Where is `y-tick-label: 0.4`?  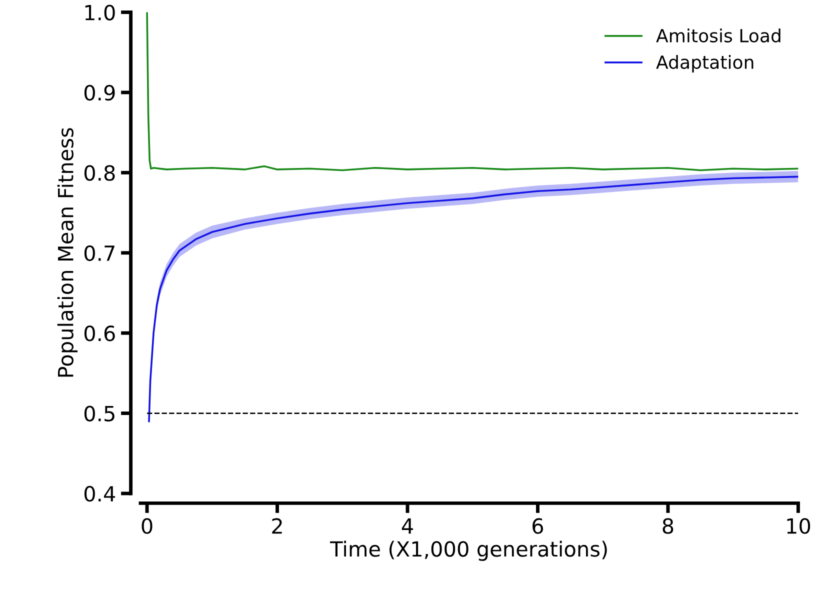
y-tick-label: 0.4 is located at coordinates (100, 494).